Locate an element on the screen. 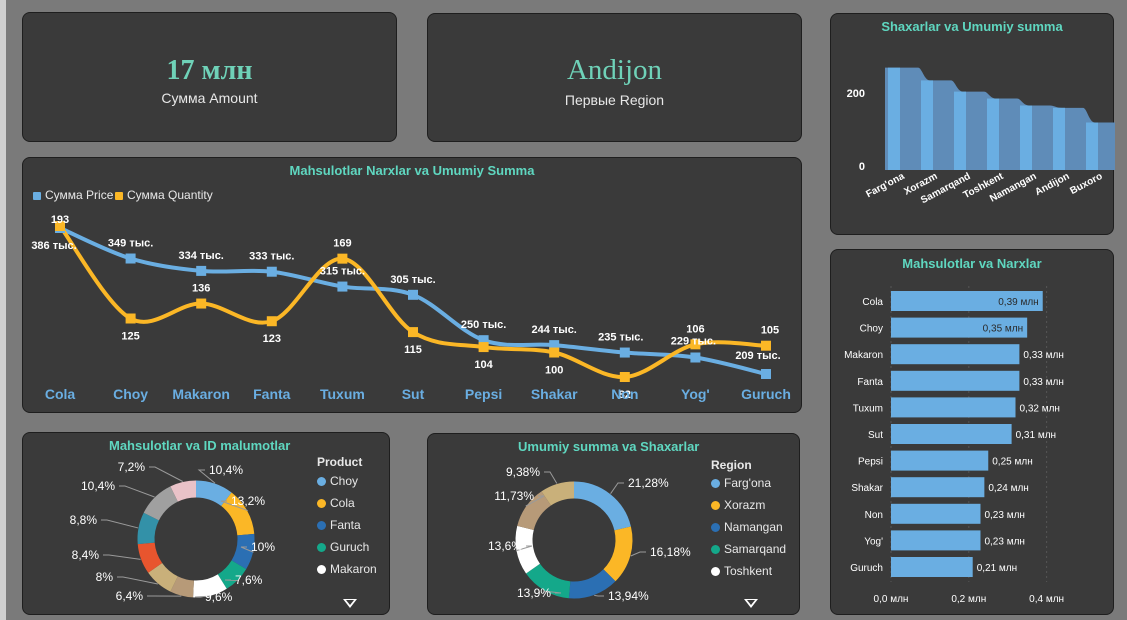 The height and width of the screenshot is (620, 1127). legend-item: Fanta is located at coordinates (339, 525).